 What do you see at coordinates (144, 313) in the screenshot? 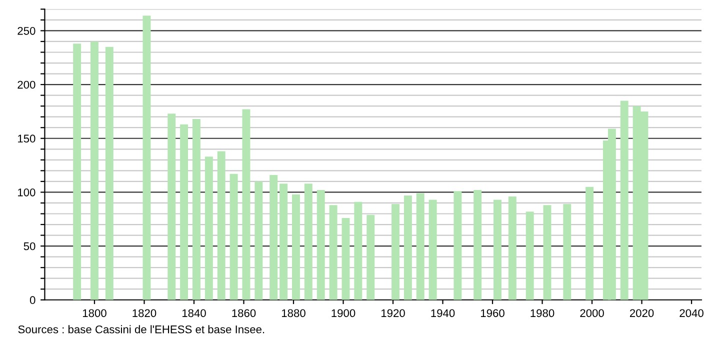
I see `x-tick-label: 1820` at bounding box center [144, 313].